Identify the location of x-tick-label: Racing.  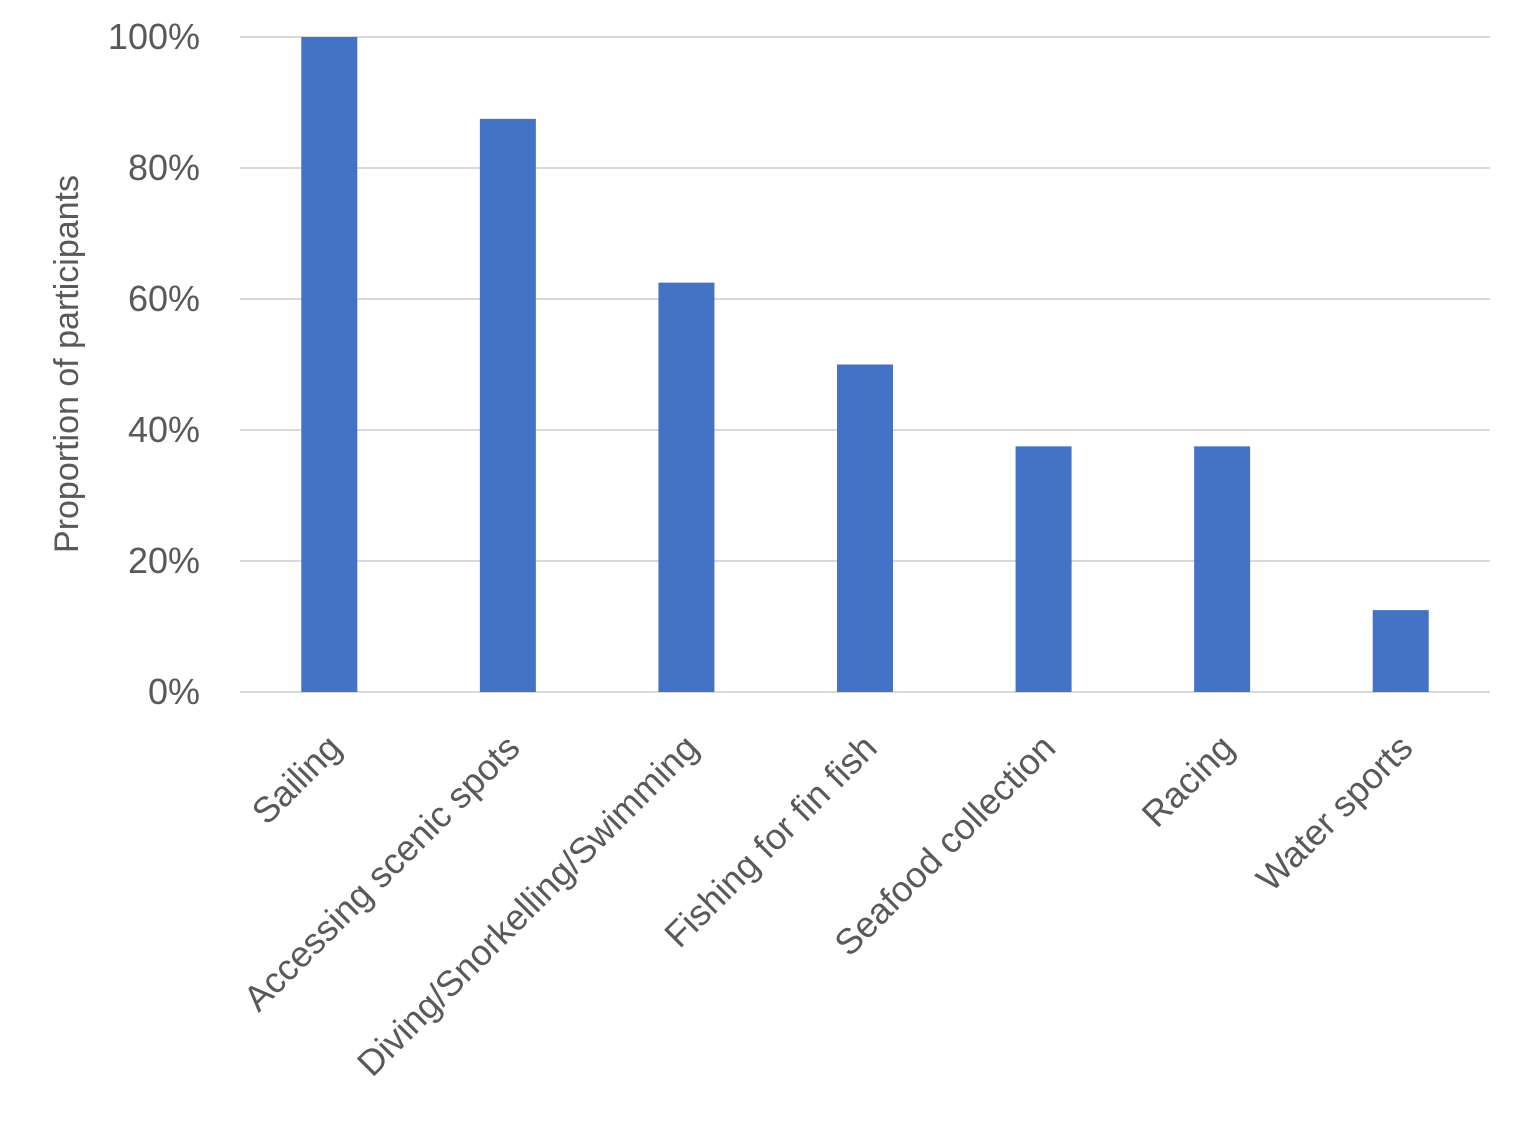
(1188, 781).